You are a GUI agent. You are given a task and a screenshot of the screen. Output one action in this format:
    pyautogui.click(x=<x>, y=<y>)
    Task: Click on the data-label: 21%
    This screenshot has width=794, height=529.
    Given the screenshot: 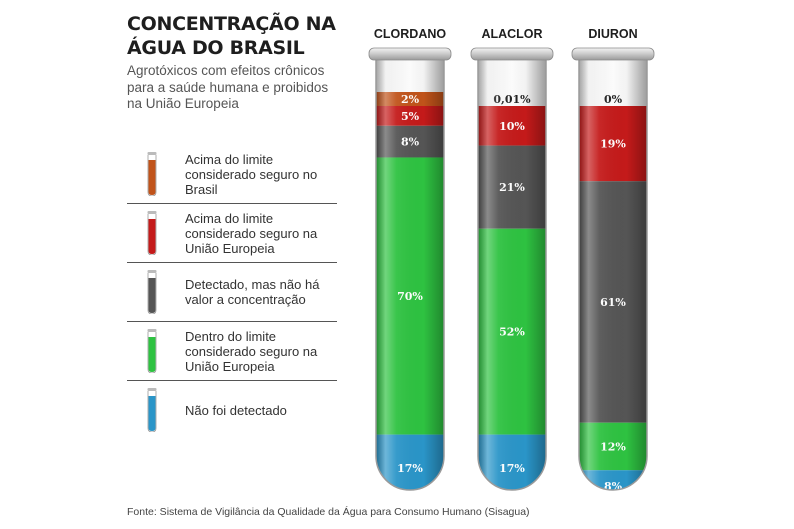 What is the action you would take?
    pyautogui.click(x=512, y=187)
    